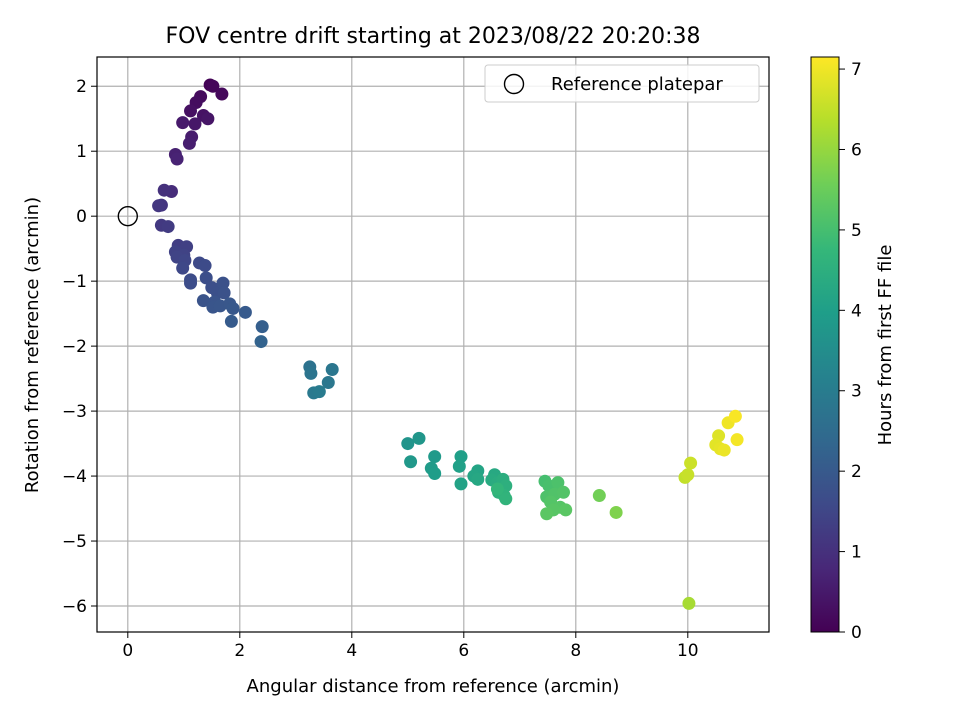  What do you see at coordinates (885, 345) in the screenshot?
I see `colorbar-label: Hours from first FF file` at bounding box center [885, 345].